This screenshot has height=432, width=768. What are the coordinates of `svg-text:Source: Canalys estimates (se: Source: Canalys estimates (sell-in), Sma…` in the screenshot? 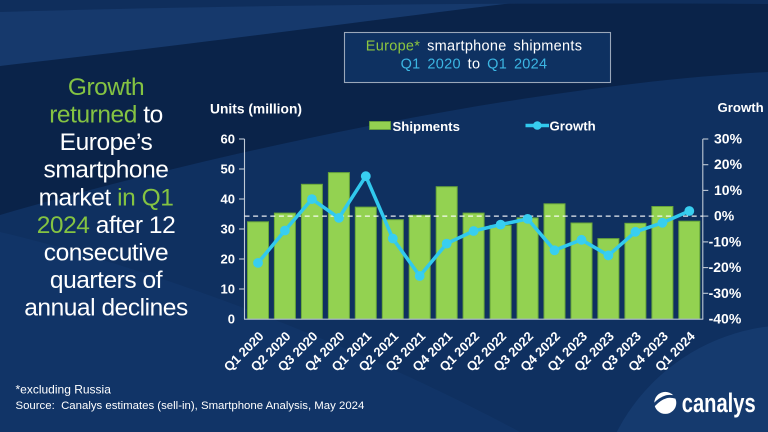 It's located at (190, 406).